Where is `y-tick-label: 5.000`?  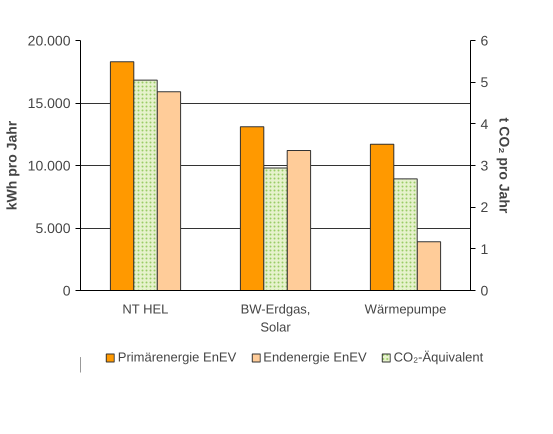 y-tick-label: 5.000 is located at coordinates (53, 228).